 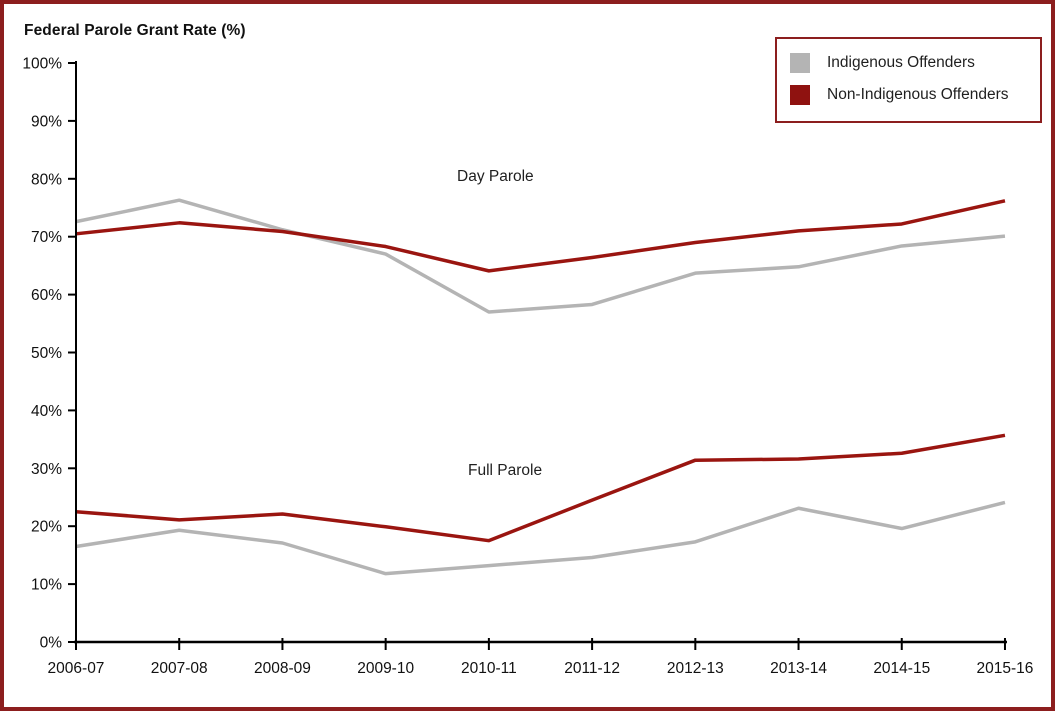 What do you see at coordinates (798, 668) in the screenshot?
I see `x-tick-label: 2013-14` at bounding box center [798, 668].